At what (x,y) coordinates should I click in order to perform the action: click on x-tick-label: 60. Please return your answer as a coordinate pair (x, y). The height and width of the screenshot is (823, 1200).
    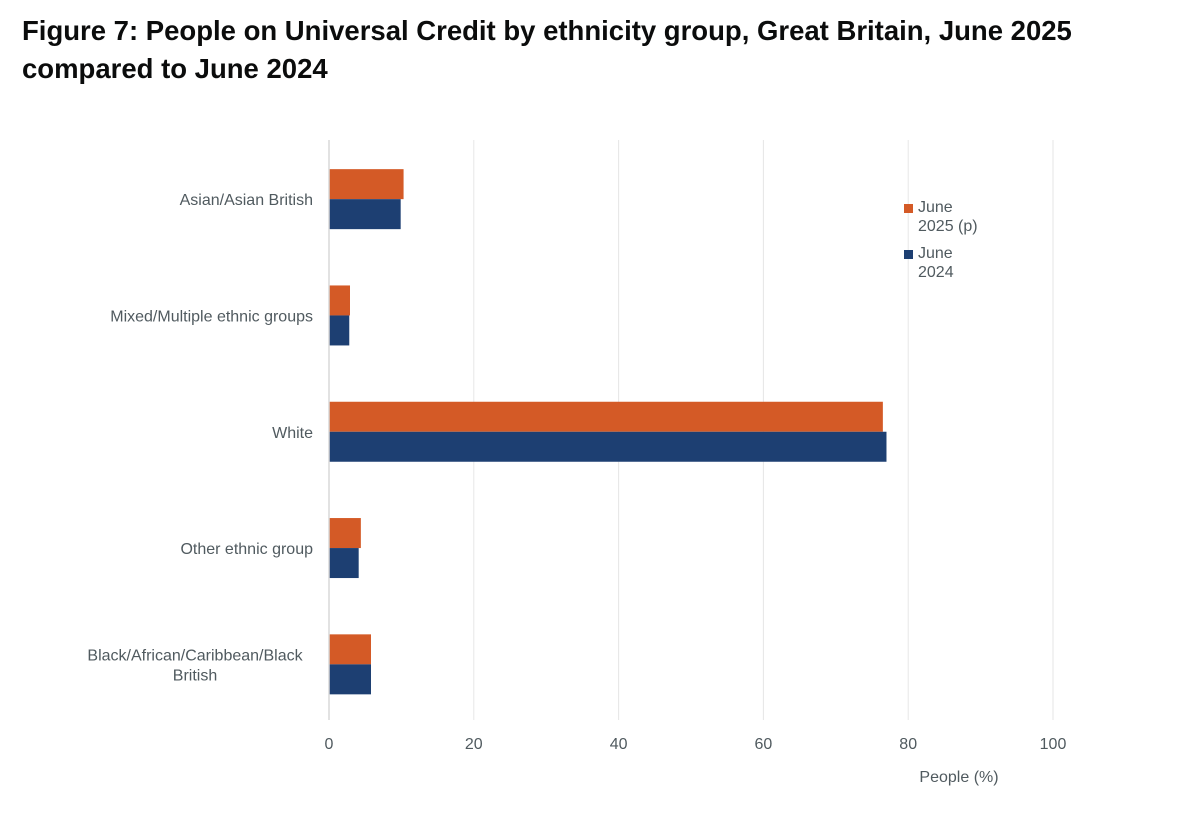
    Looking at the image, I should click on (764, 744).